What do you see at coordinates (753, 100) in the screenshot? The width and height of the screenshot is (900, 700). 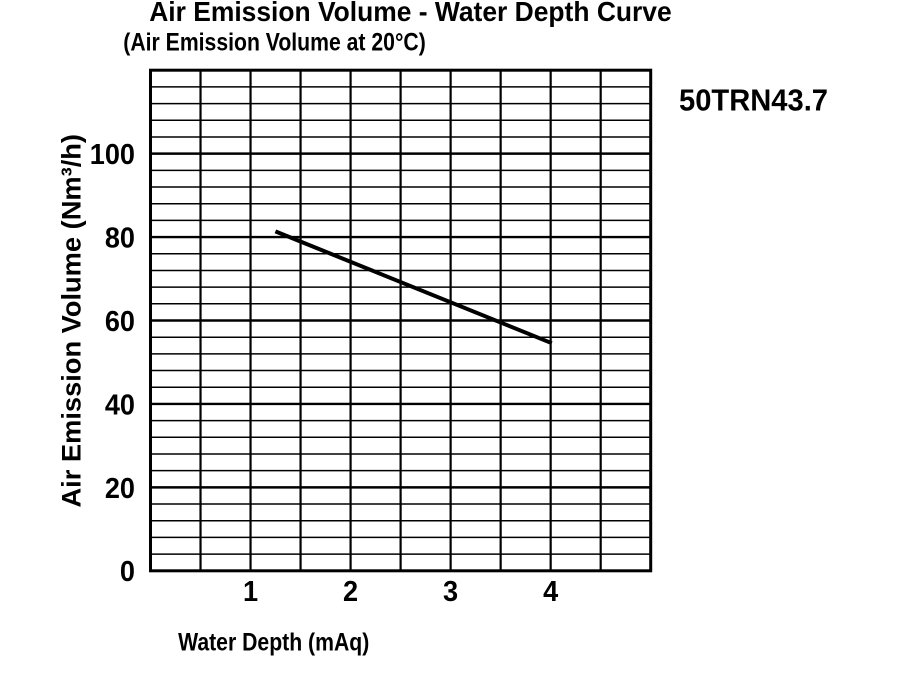 I see `svg-text: 50TRN43.7` at bounding box center [753, 100].